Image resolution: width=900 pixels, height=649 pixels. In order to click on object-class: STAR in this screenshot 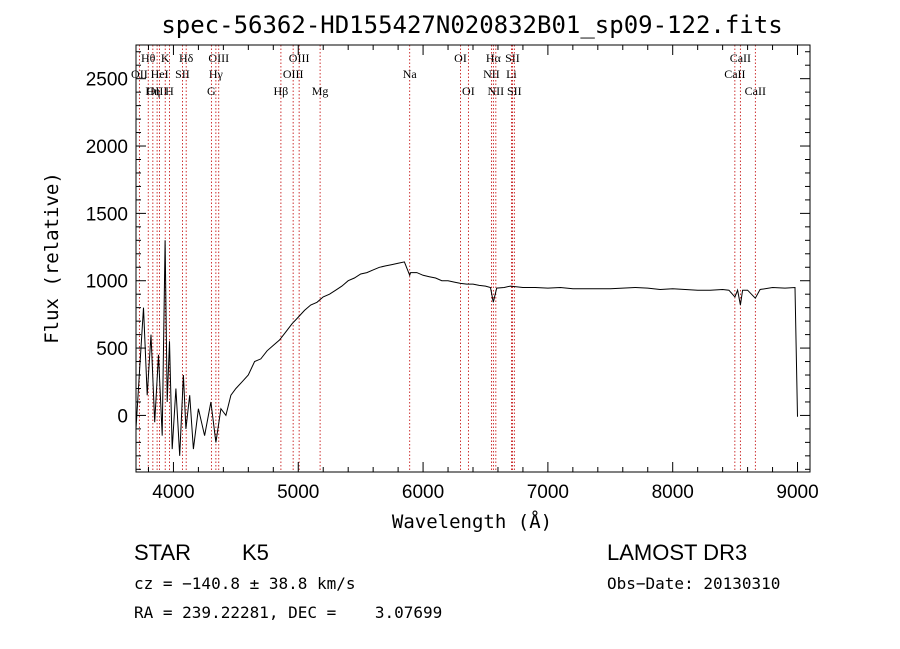, I will do `click(163, 552)`.